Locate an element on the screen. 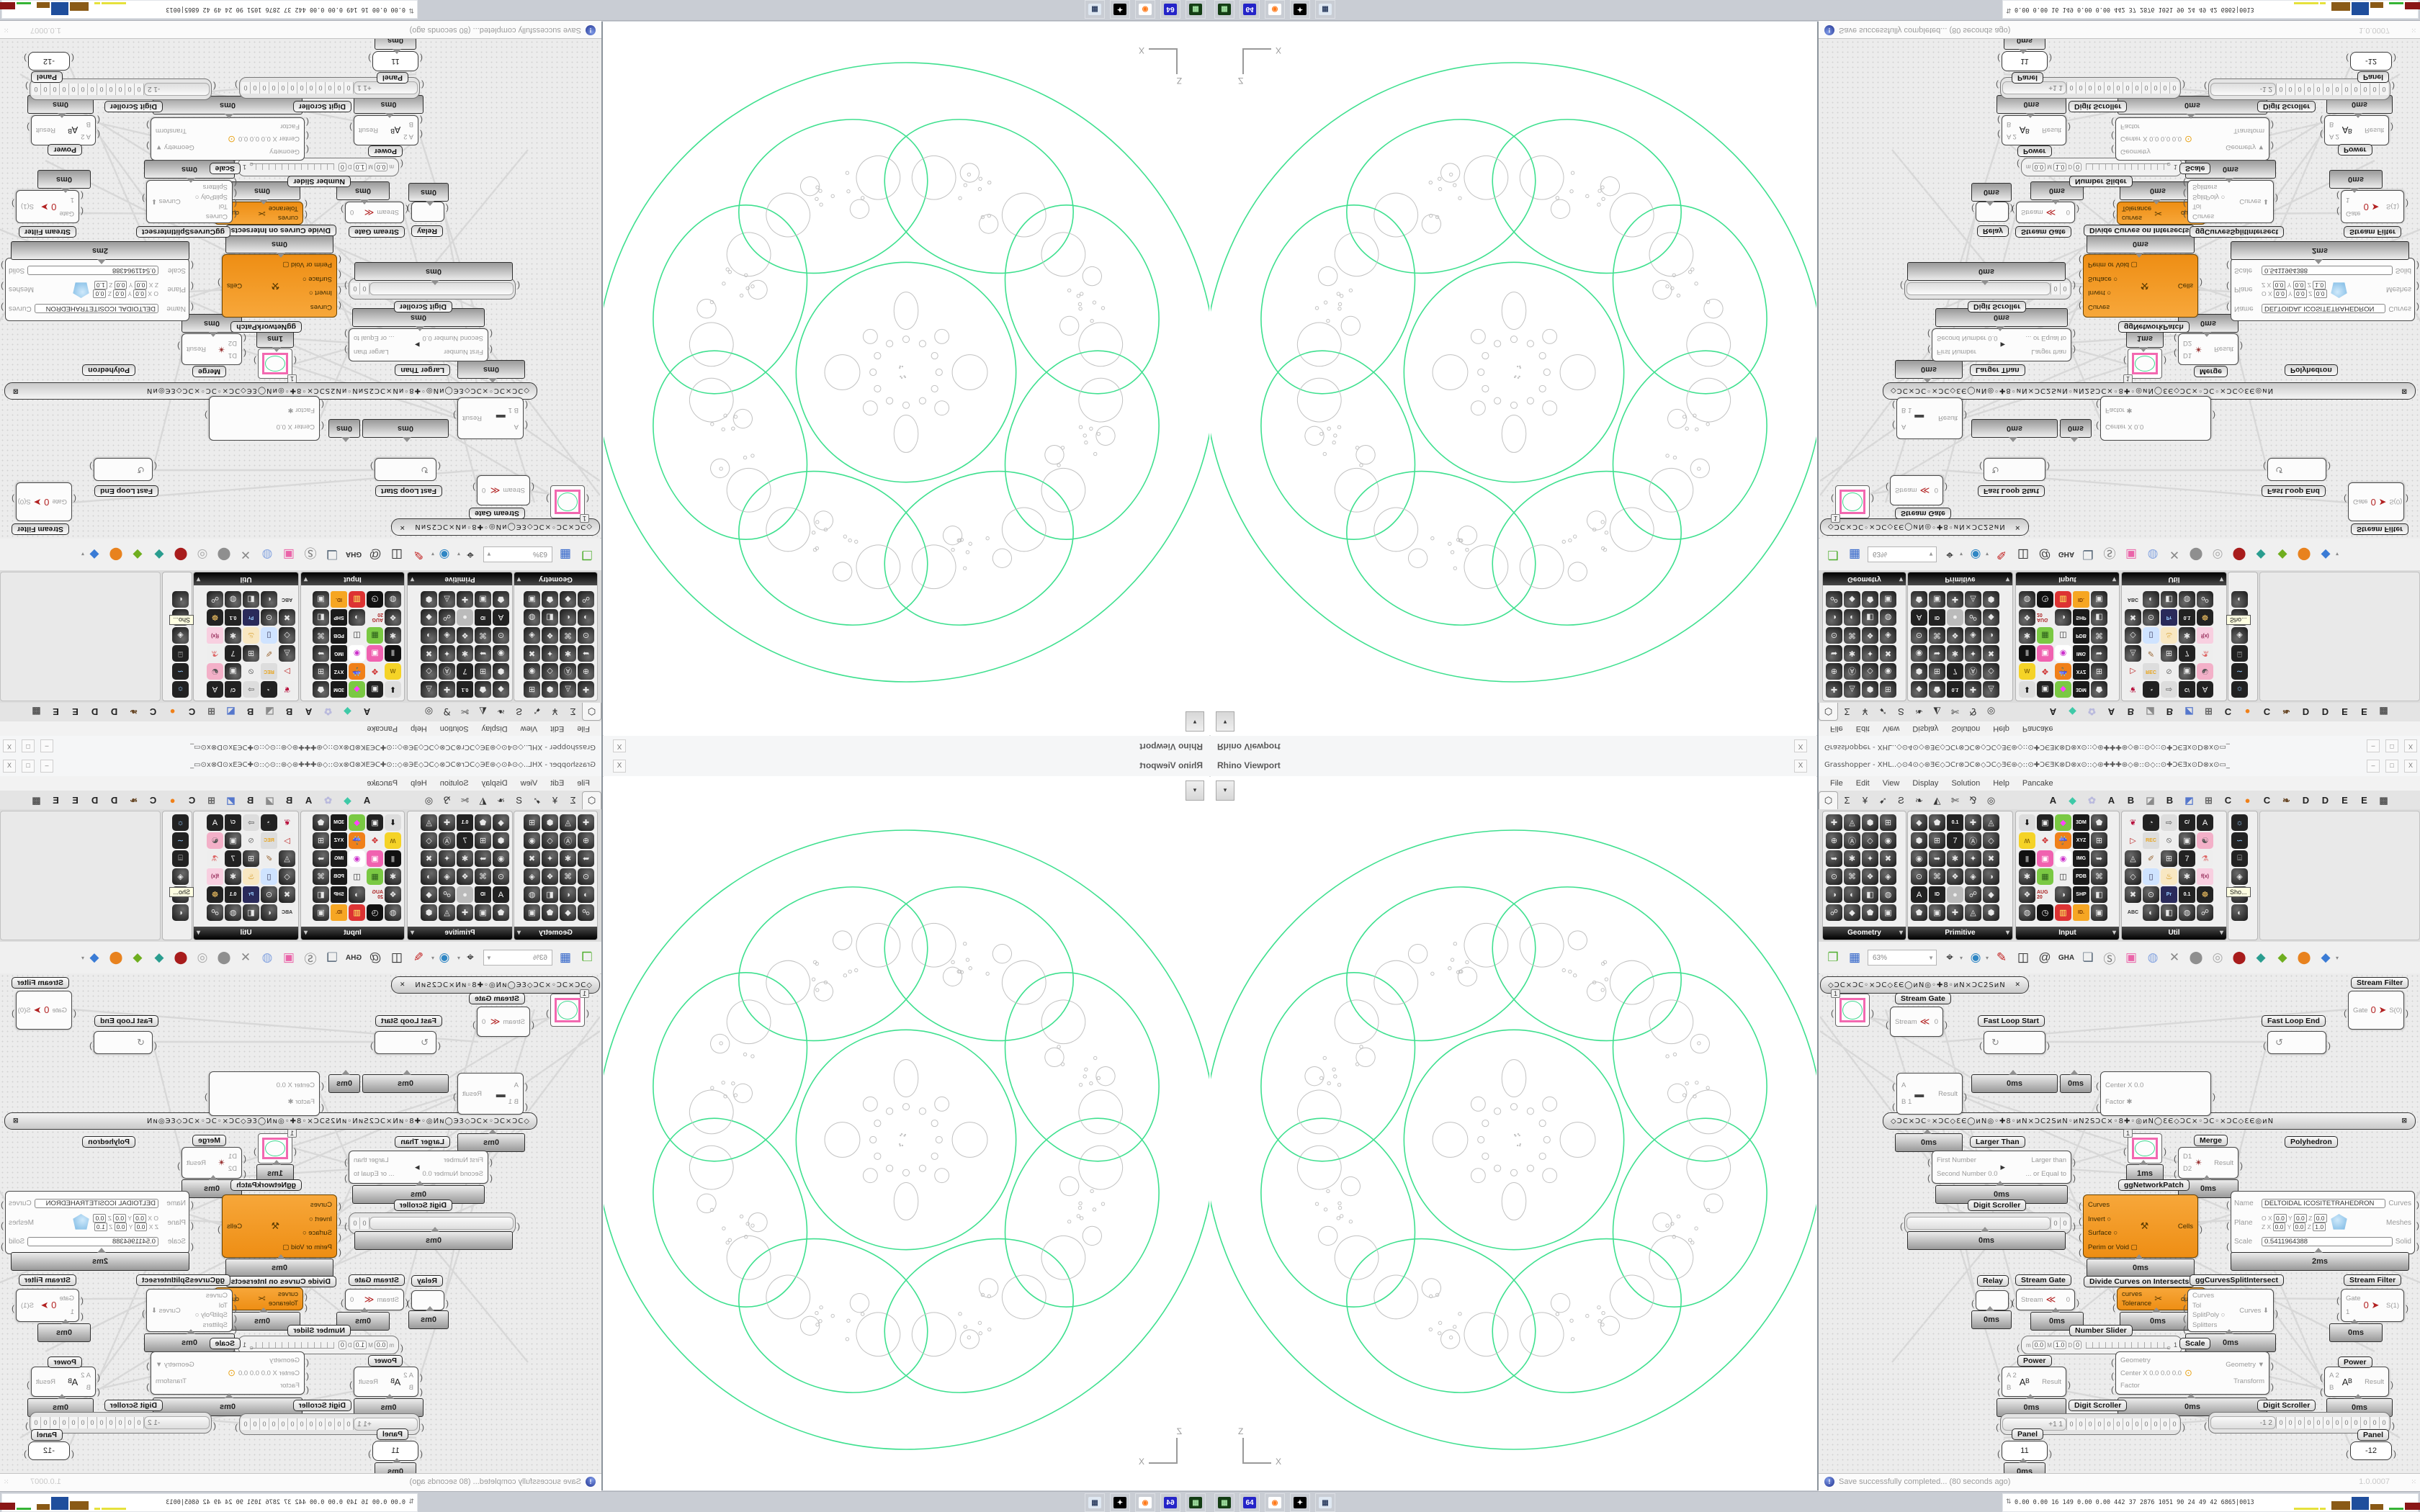 The height and width of the screenshot is (1512, 2420). plugin-tab-15: E is located at coordinates (2344, 800).